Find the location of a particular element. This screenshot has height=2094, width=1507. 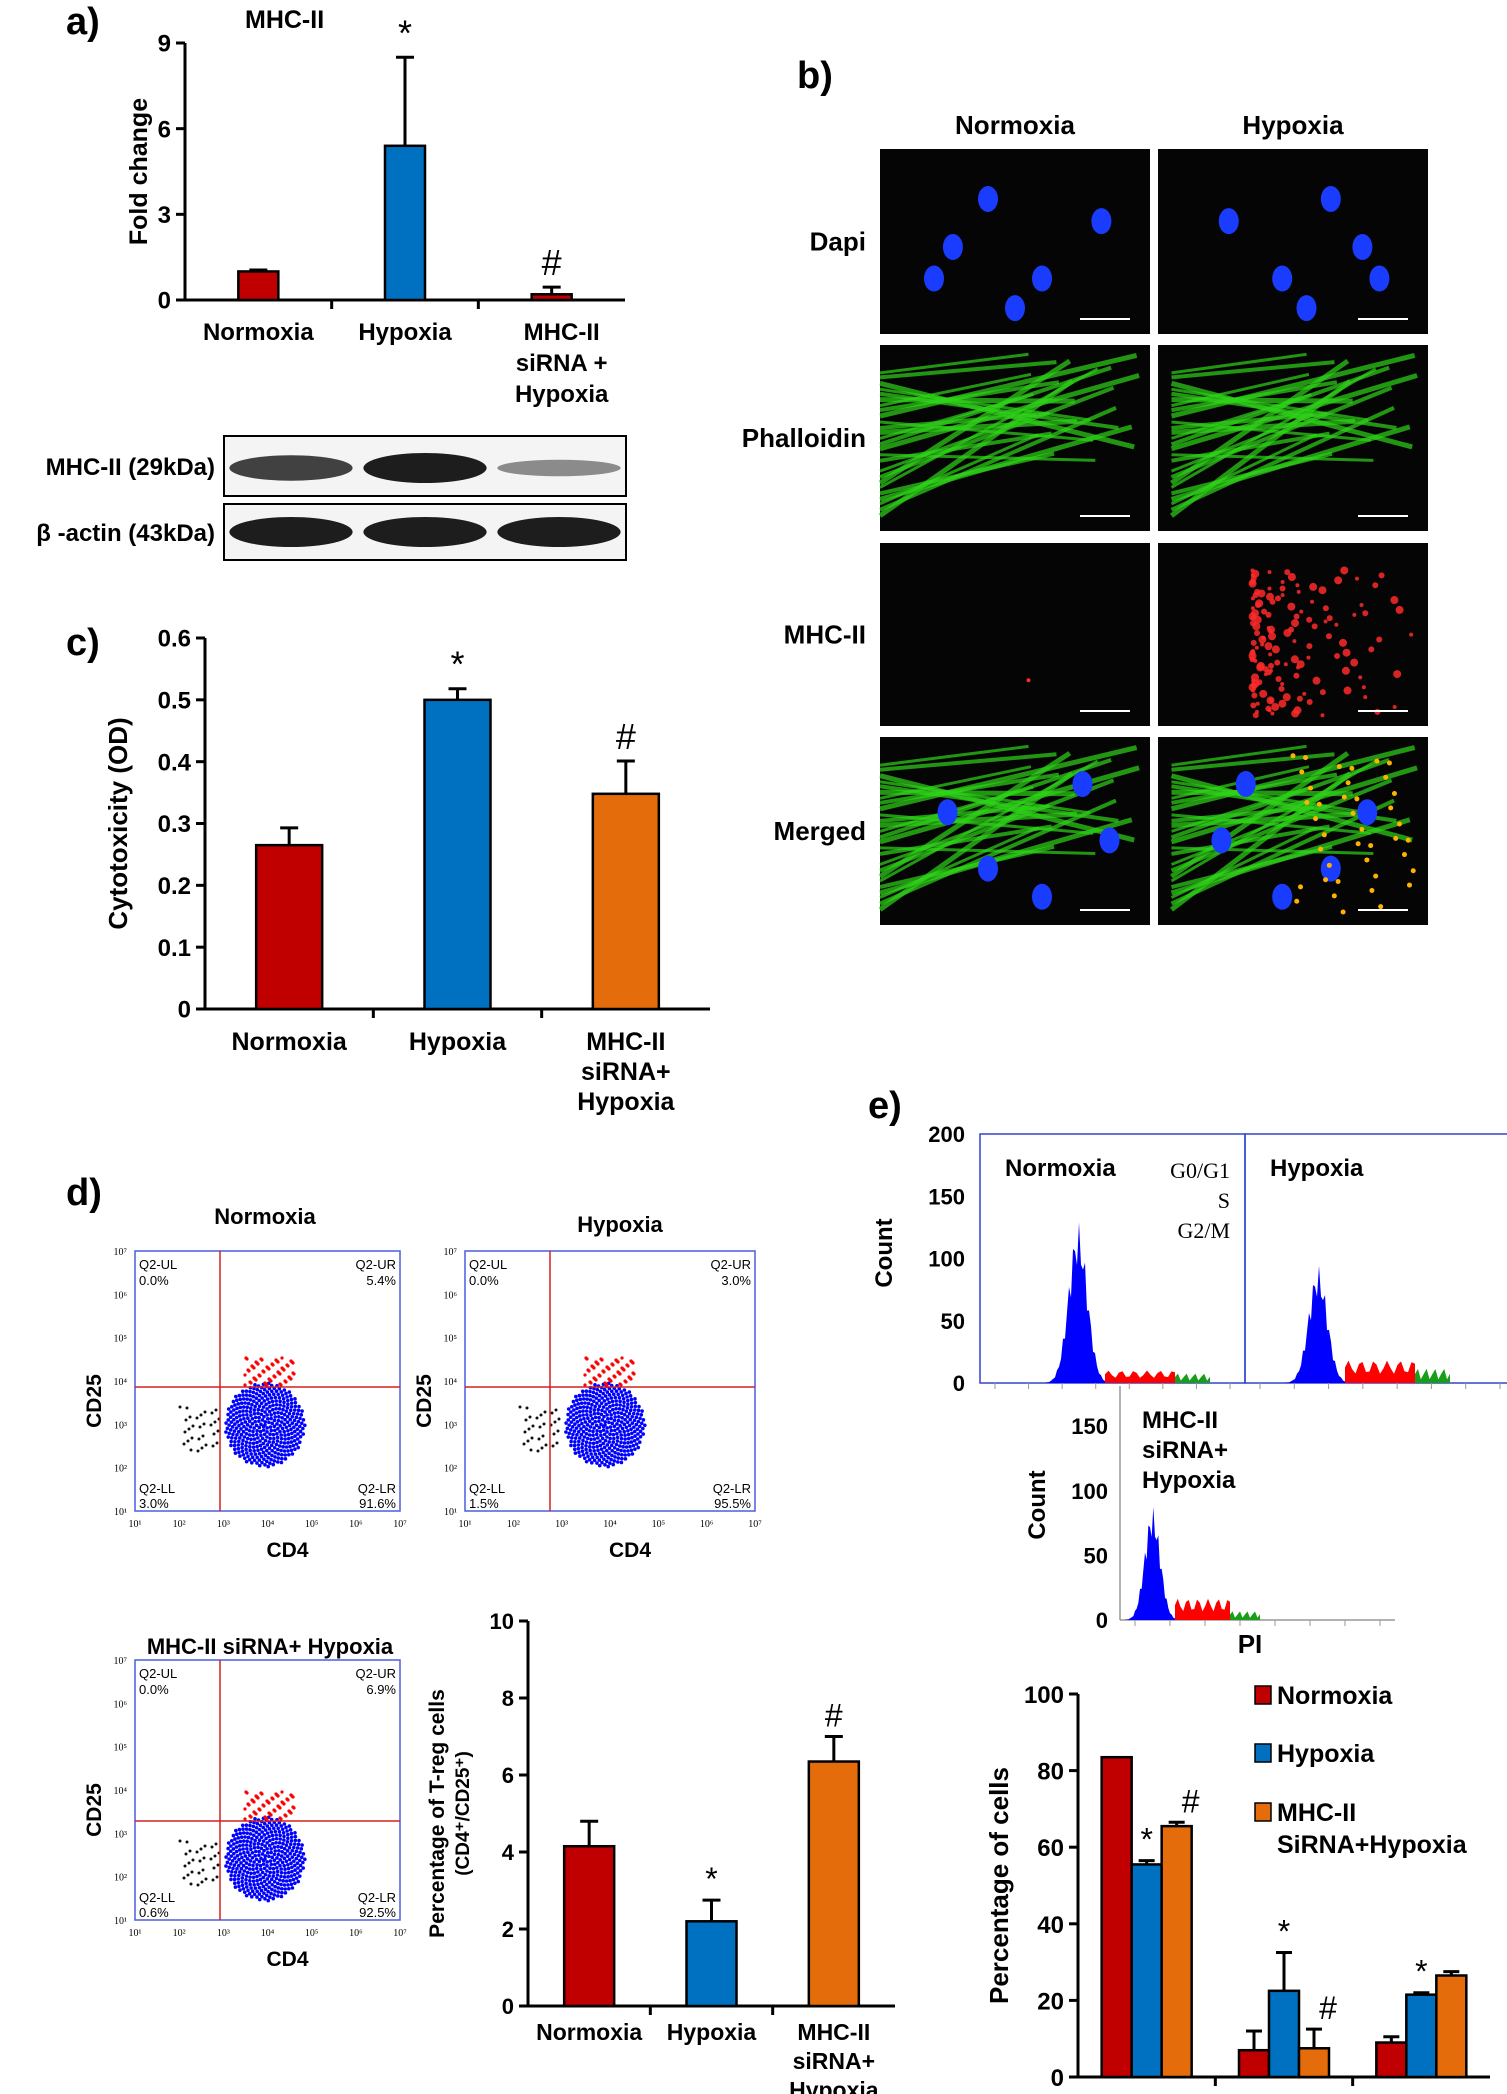

flow-y-tick-label: 10⁶ is located at coordinates (451, 1295).